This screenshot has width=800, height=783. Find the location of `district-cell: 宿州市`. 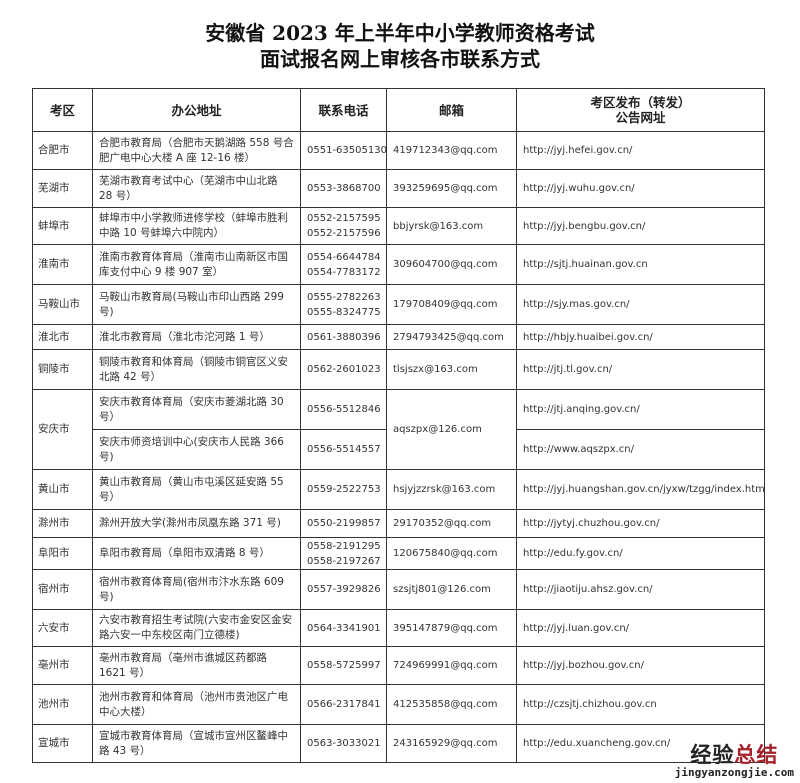

district-cell: 宿州市 is located at coordinates (62, 589).